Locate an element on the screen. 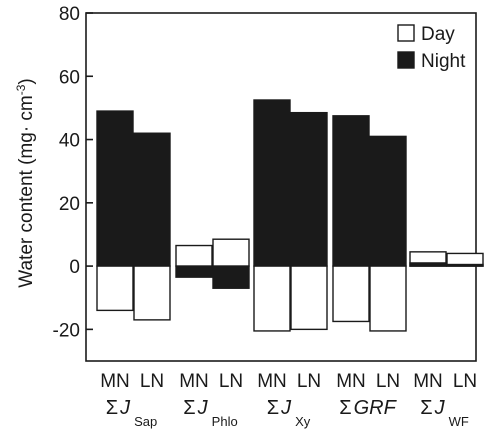 The image size is (486, 432). group-label: Σ GRF is located at coordinates (368, 408).